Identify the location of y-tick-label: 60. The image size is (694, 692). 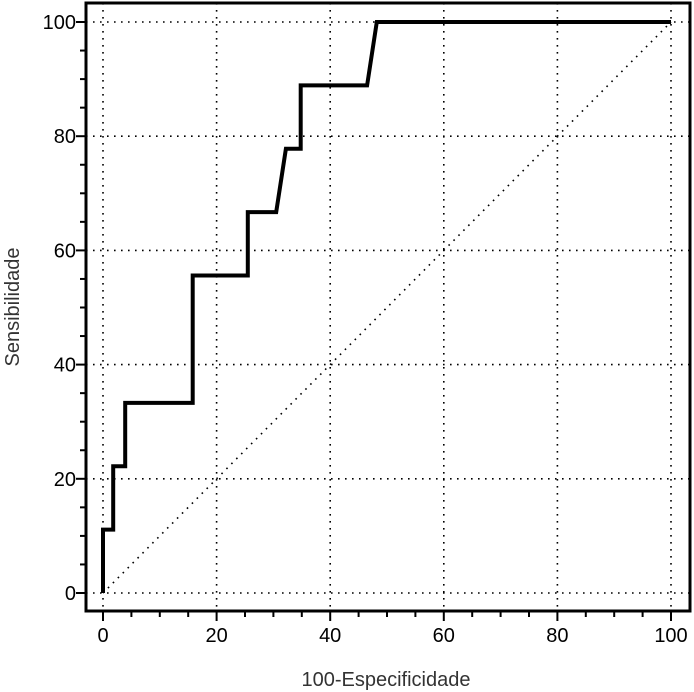
(65, 251).